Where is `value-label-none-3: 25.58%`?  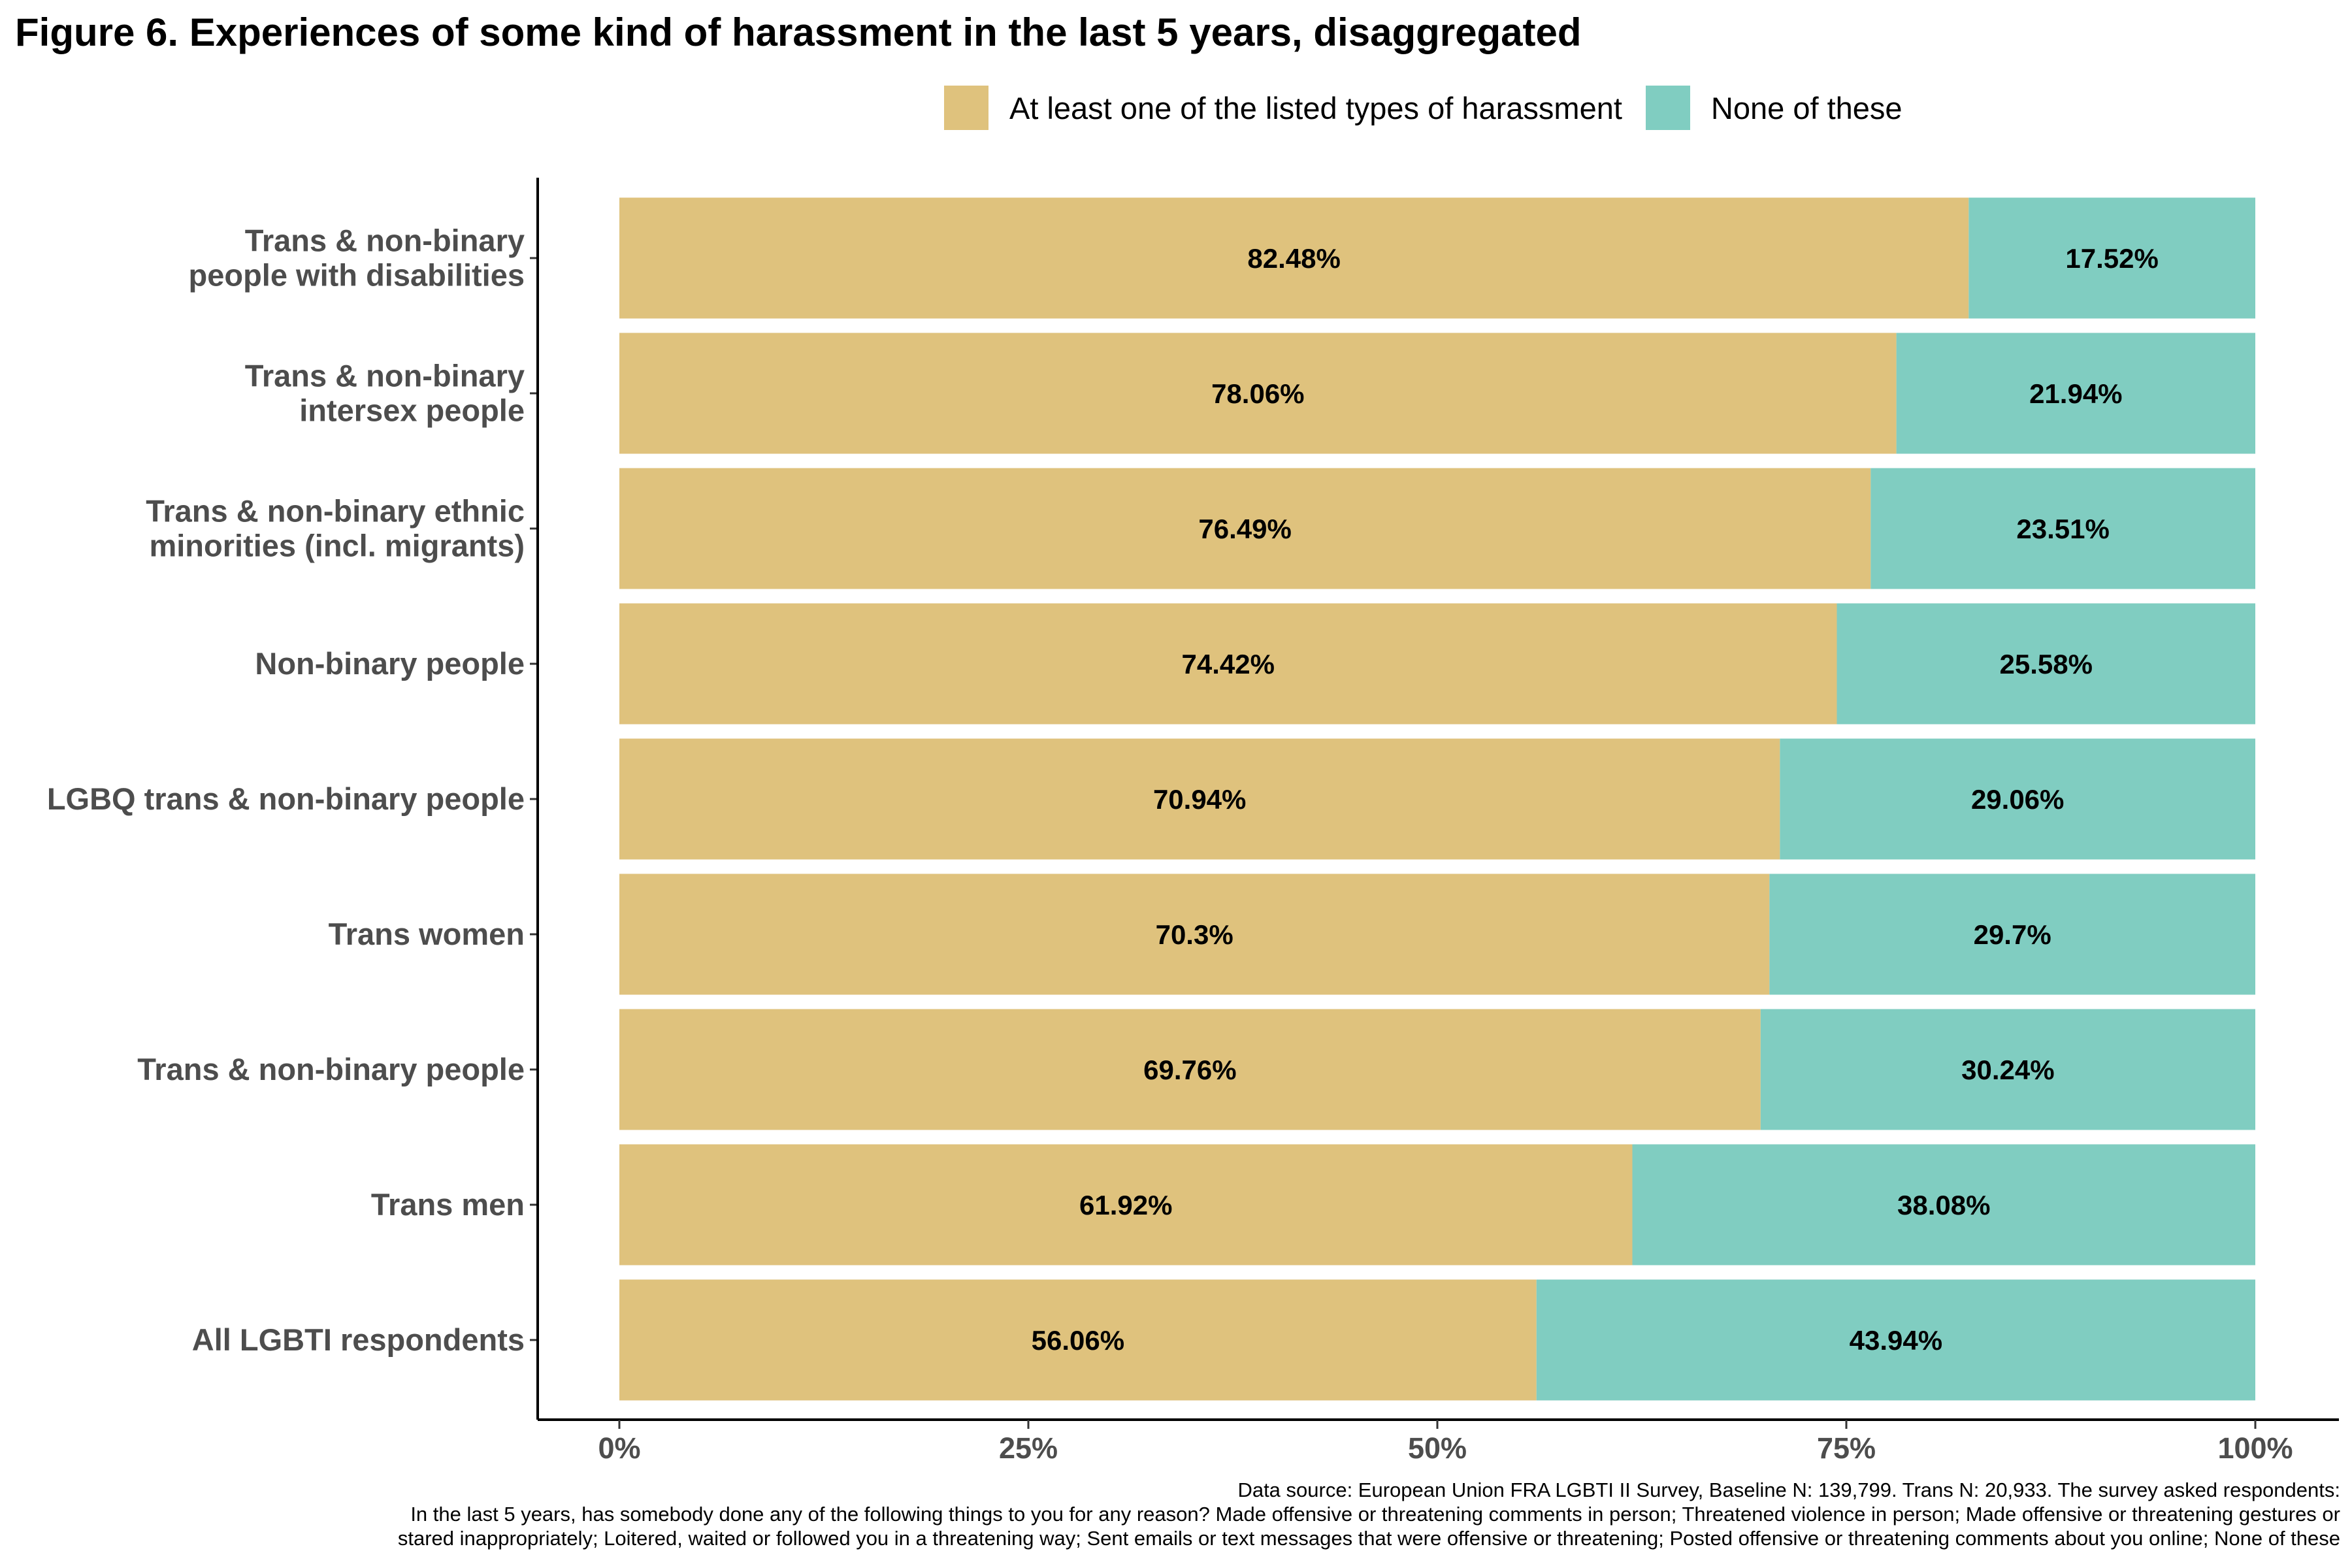
value-label-none-3: 25.58% is located at coordinates (2046, 664).